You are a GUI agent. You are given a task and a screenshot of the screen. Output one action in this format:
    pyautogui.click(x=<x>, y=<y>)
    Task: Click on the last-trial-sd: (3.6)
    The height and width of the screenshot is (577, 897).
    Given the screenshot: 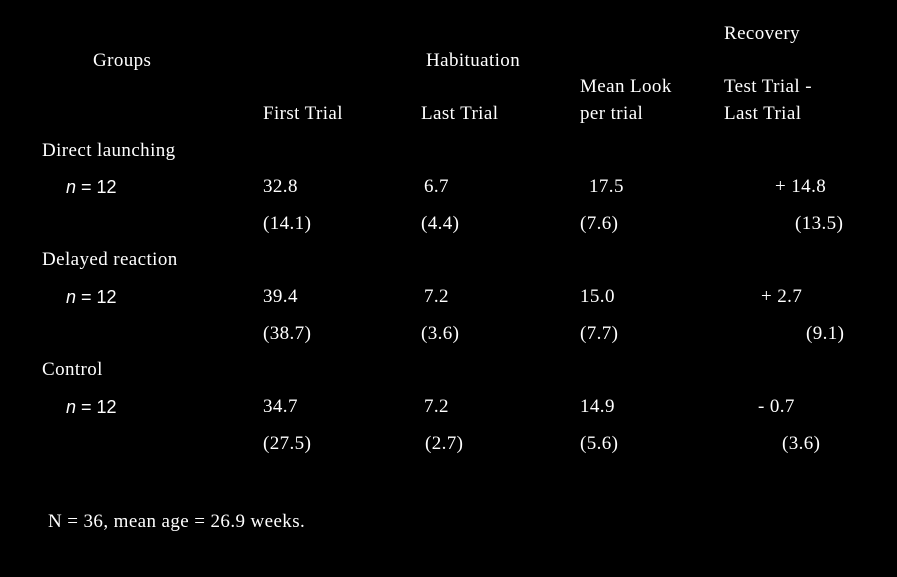 What is the action you would take?
    pyautogui.click(x=440, y=333)
    